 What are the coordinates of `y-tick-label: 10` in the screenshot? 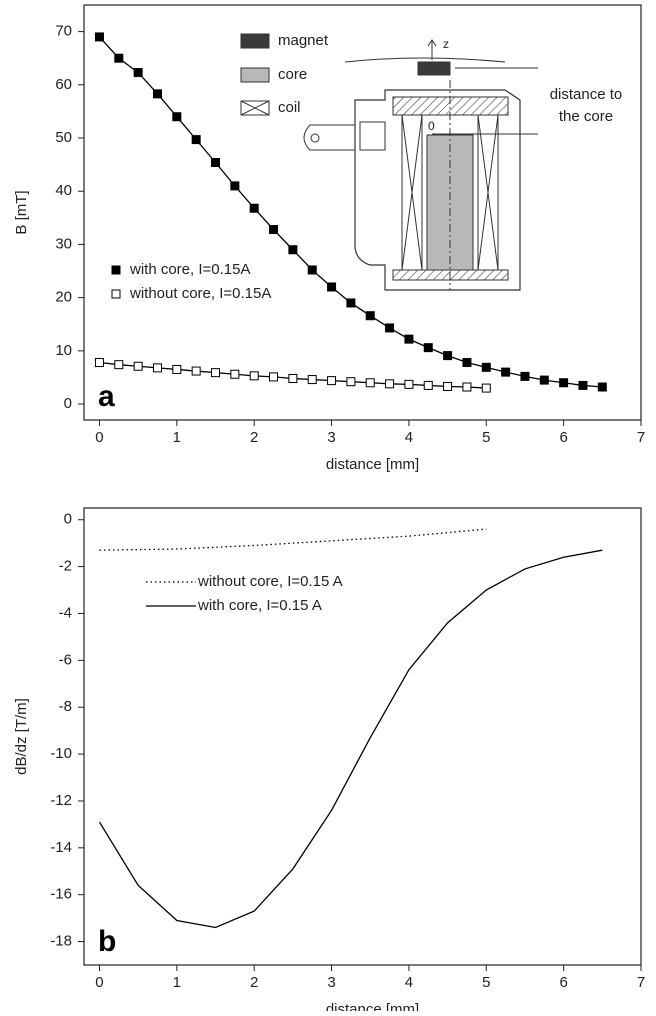 It's located at (63, 350).